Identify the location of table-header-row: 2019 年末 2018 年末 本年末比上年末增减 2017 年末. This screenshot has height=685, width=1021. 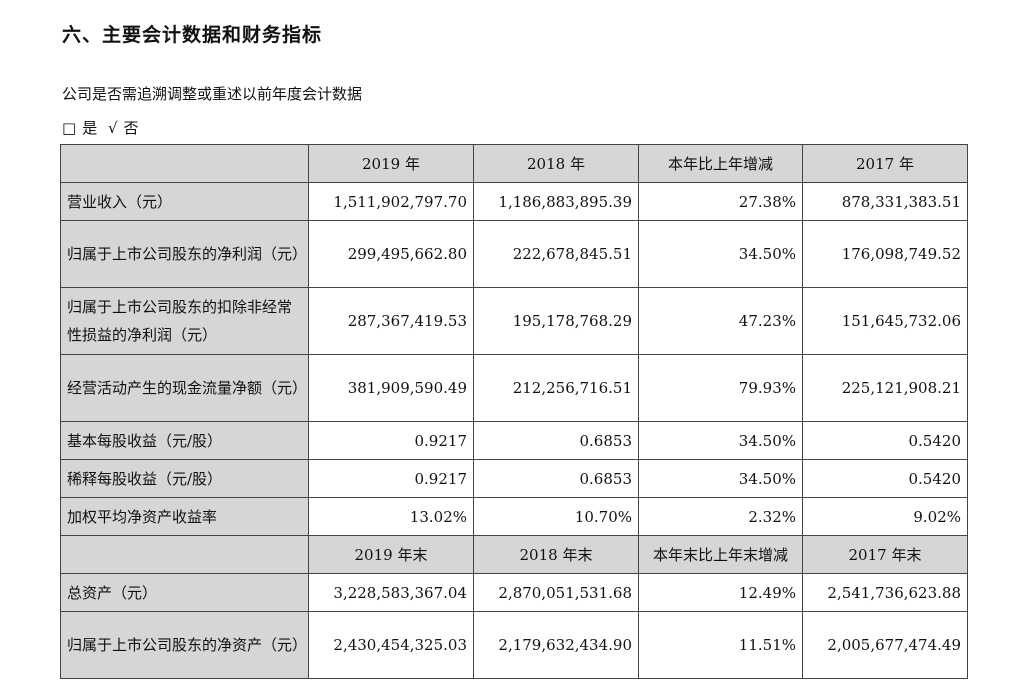
(514, 554).